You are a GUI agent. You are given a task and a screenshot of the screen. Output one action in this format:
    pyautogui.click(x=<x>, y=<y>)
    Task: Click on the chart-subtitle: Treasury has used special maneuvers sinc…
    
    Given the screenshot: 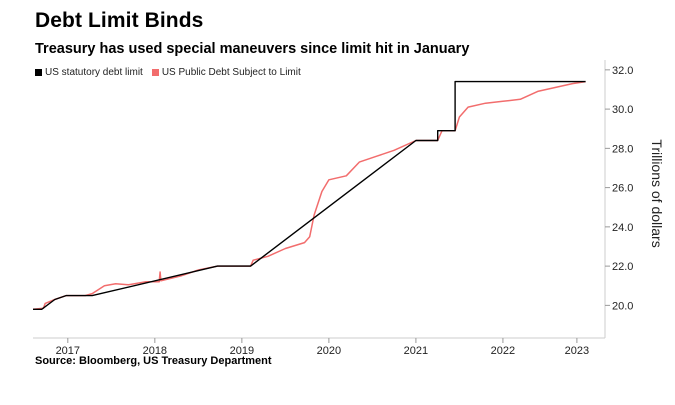 What is the action you would take?
    pyautogui.click(x=252, y=49)
    